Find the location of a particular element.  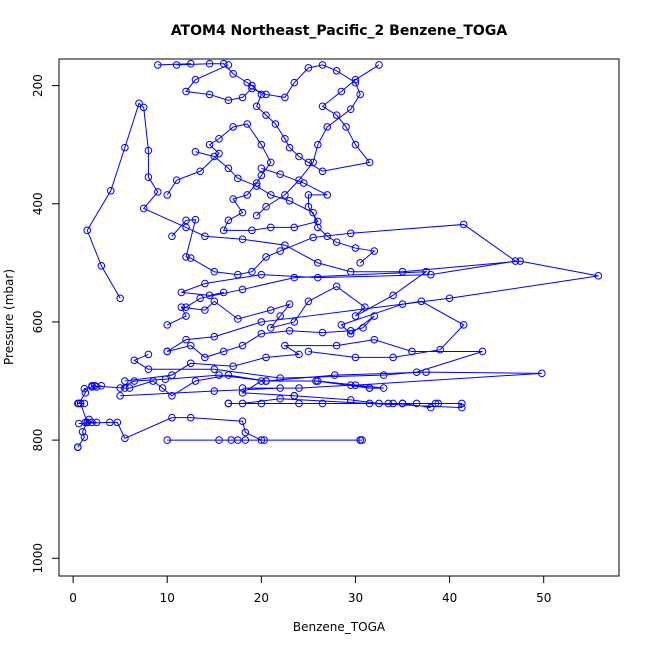

y-axis: 200 400 600 800 1000 is located at coordinates (45, 324).